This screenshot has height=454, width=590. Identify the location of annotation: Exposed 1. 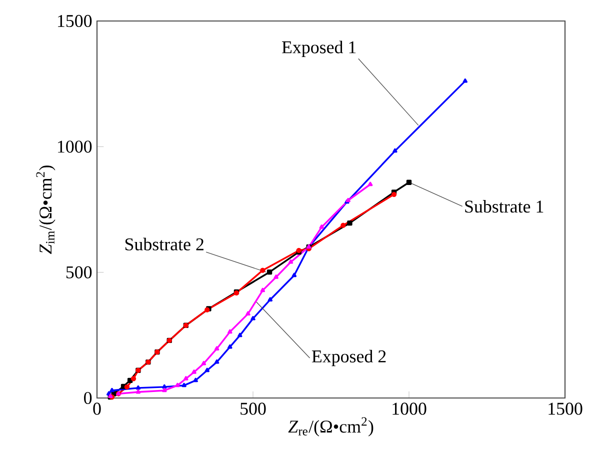
(319, 48).